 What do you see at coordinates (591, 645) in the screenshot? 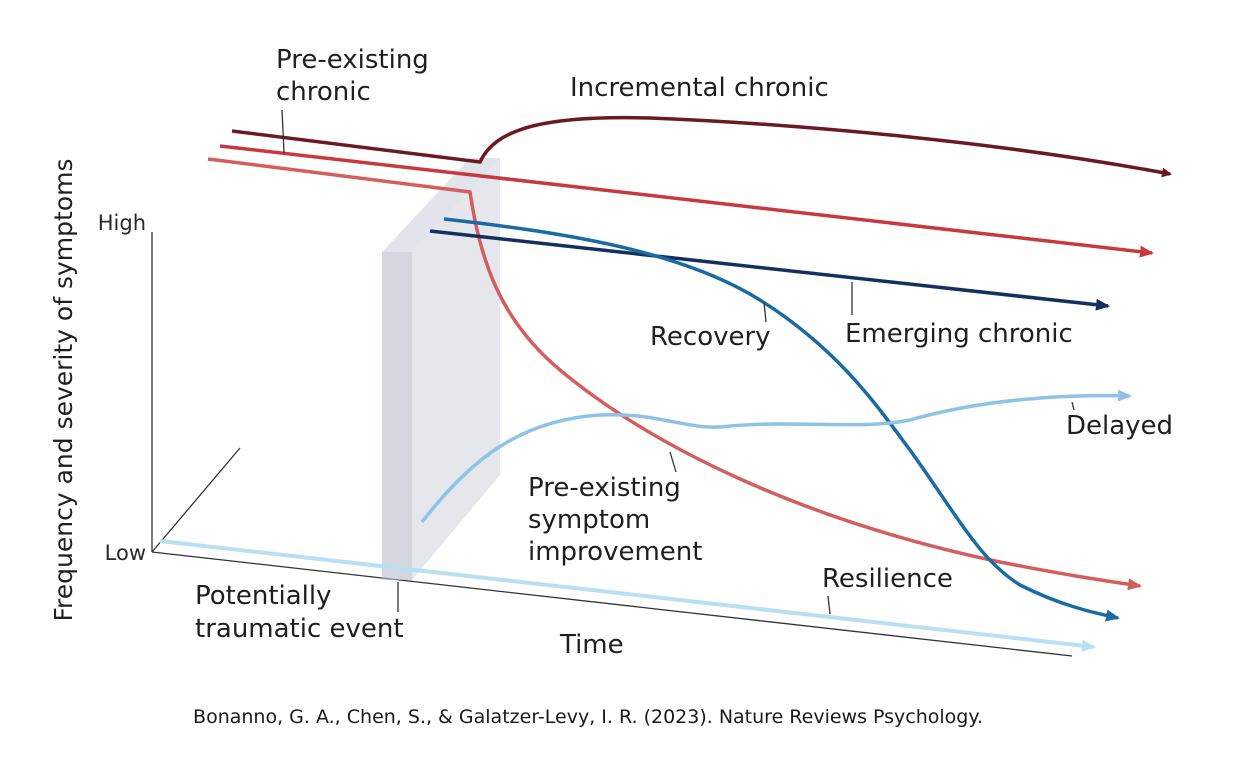
I see `x-axis-label: Time` at bounding box center [591, 645].